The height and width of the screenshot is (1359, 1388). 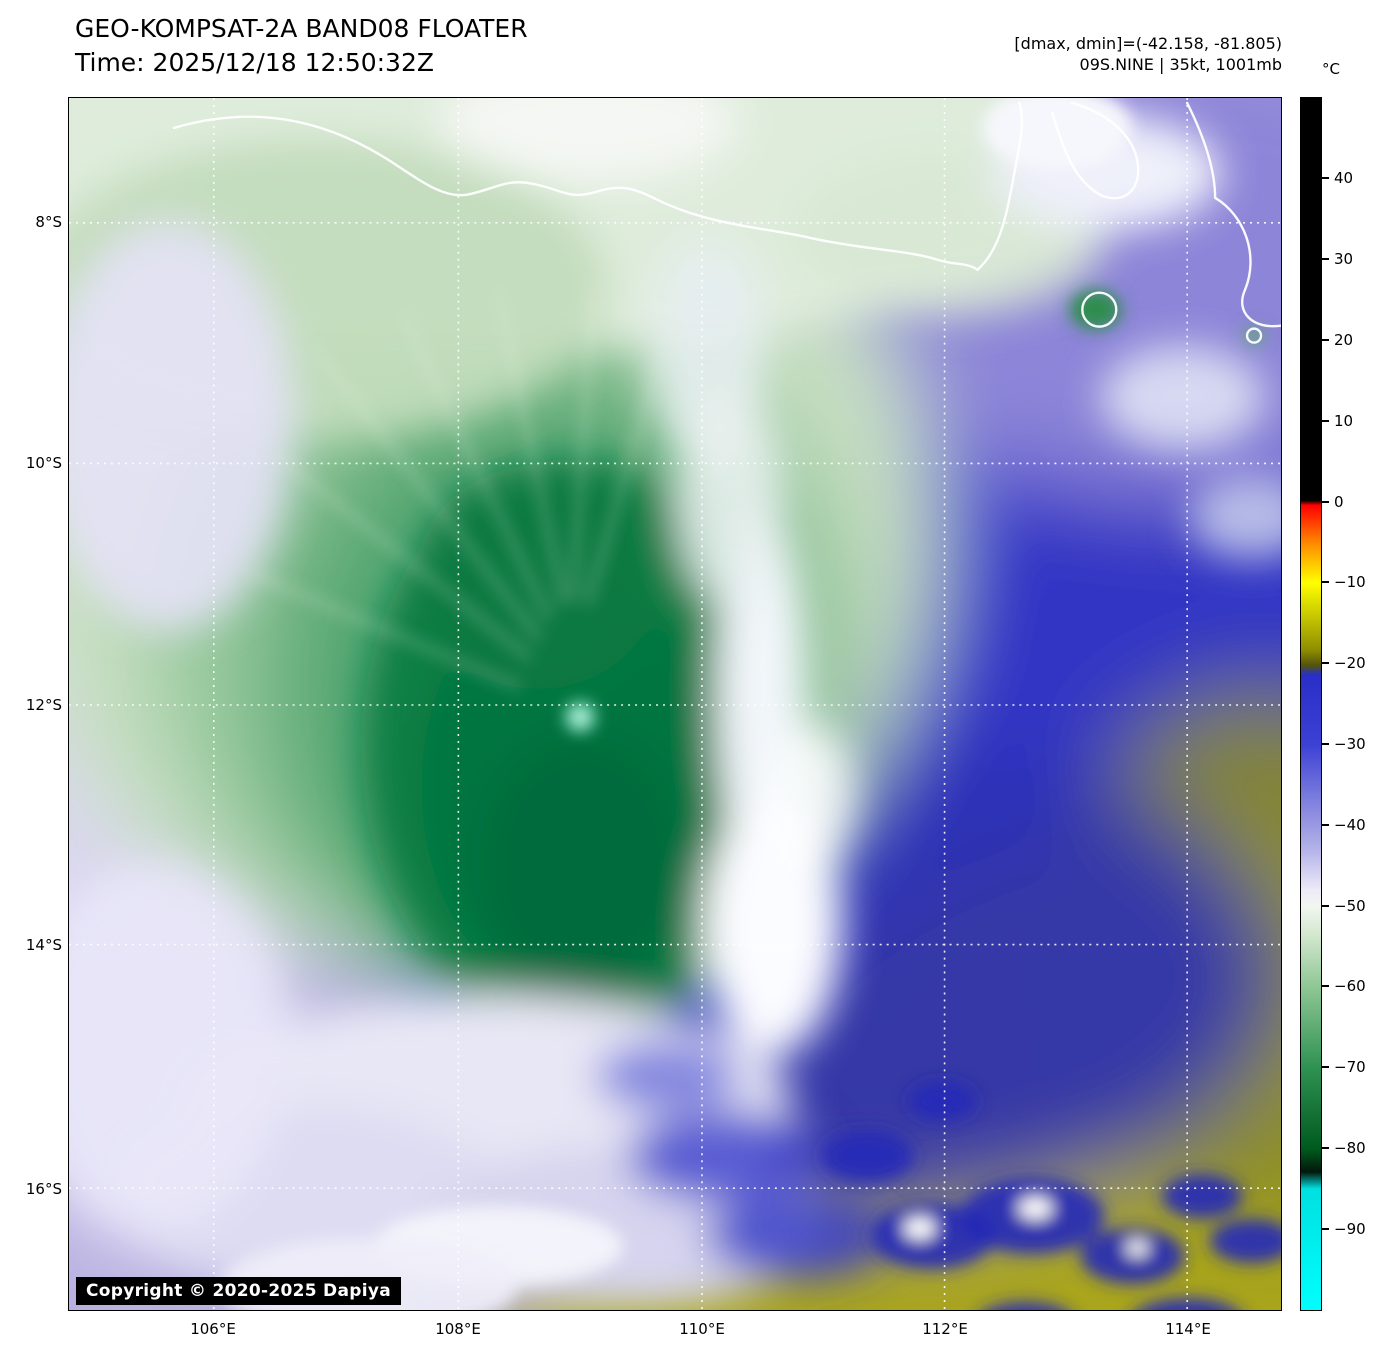 What do you see at coordinates (458, 1329) in the screenshot?
I see `lon-label: 108°E` at bounding box center [458, 1329].